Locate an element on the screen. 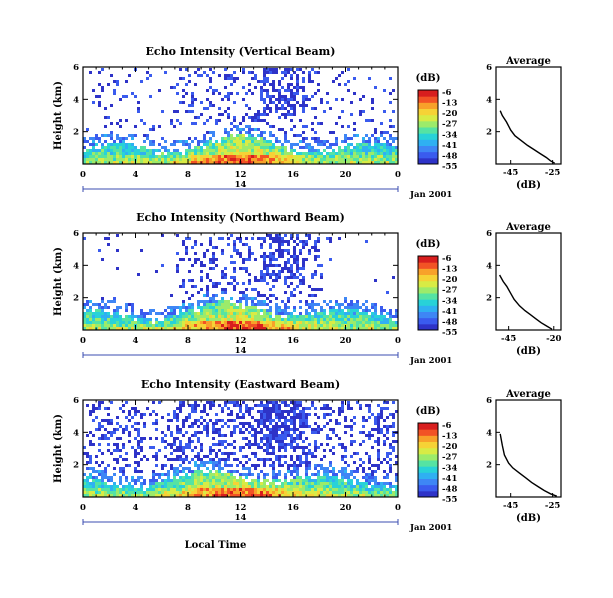 Image resolution: width=613 pixels, height=598 pixels. x-tick-label: 0 is located at coordinates (398, 341).